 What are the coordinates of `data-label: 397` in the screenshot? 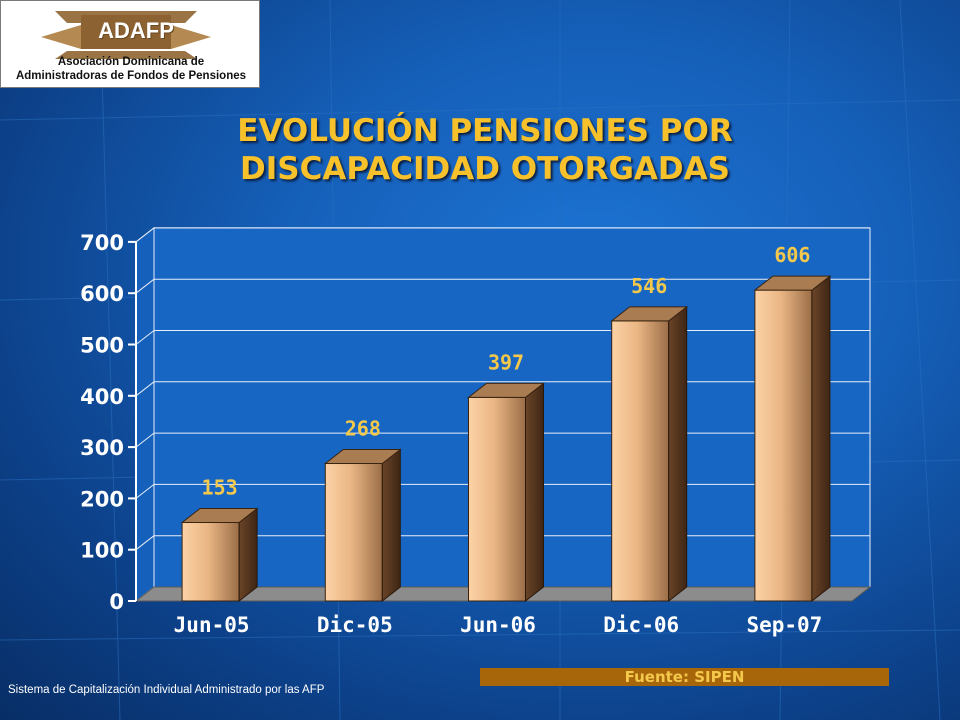 It's located at (506, 362).